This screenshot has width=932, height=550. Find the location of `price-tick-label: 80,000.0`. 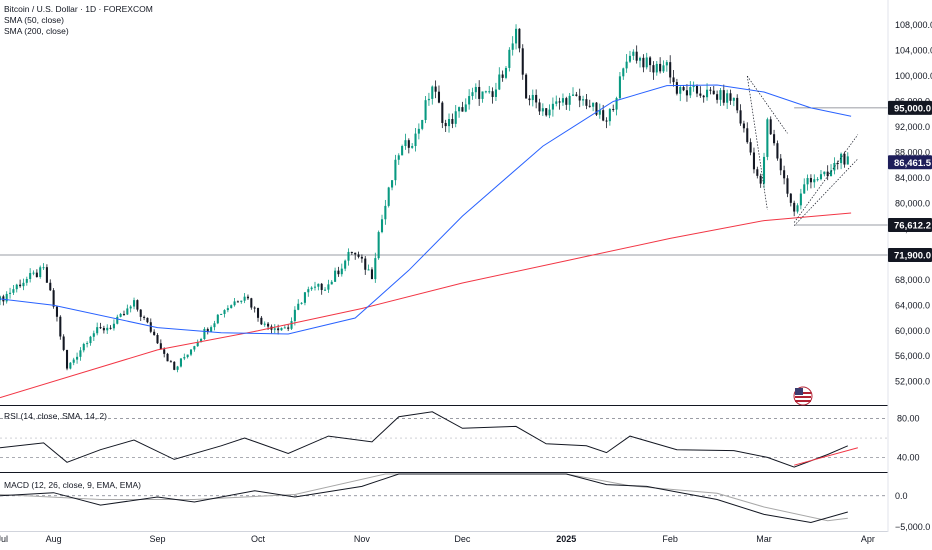

price-tick-label: 80,000.0 is located at coordinates (912, 203).